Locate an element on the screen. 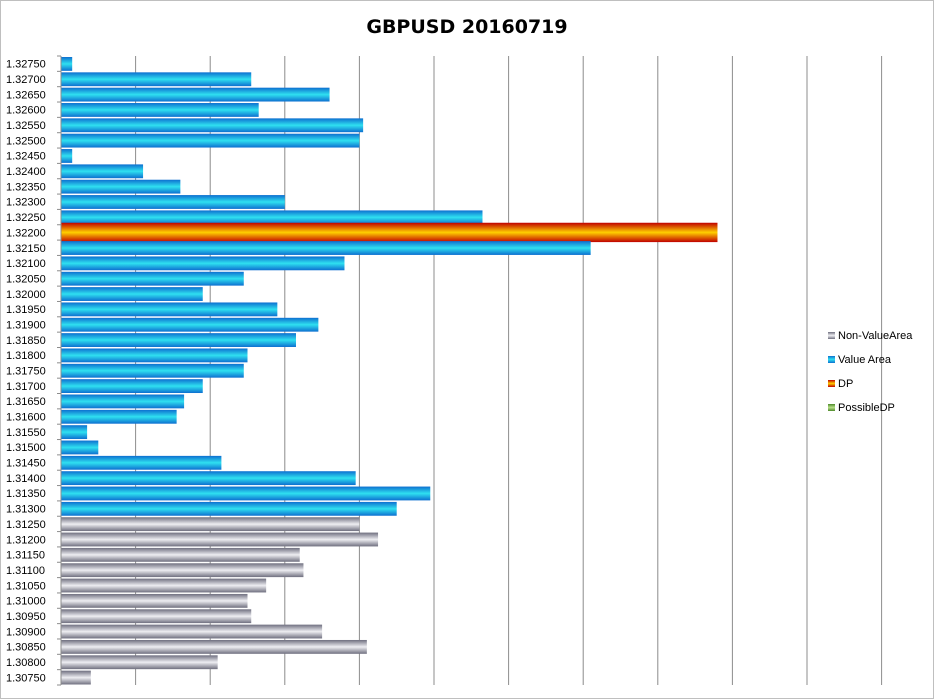 The width and height of the screenshot is (934, 699). legend: Non-ValueArea Value Area DP PossibleDP is located at coordinates (870, 372).